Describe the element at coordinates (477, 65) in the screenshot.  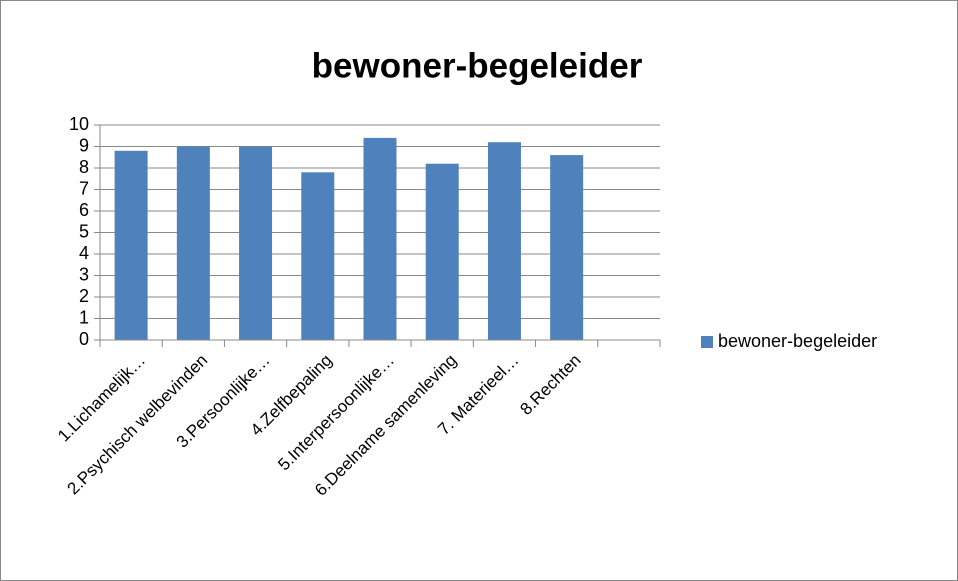
I see `chart-title: bewoner-begeleider` at that location.